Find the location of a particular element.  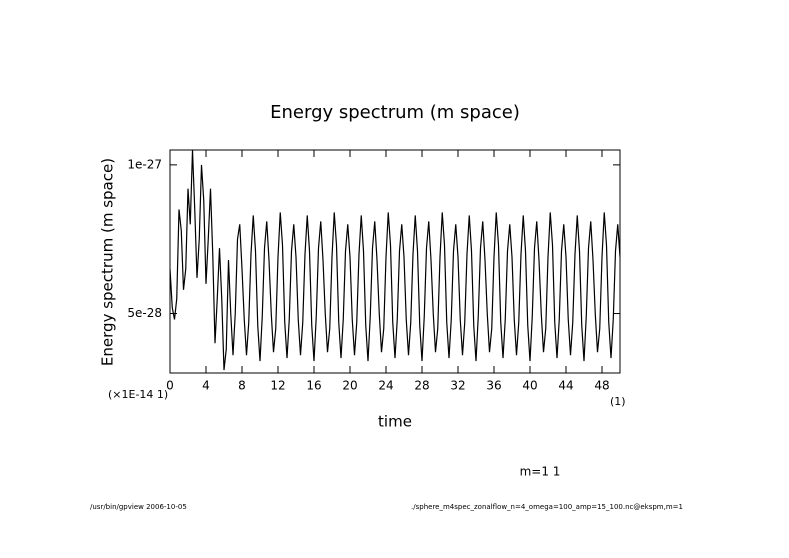

x-tick-label: 44 is located at coordinates (565, 386).